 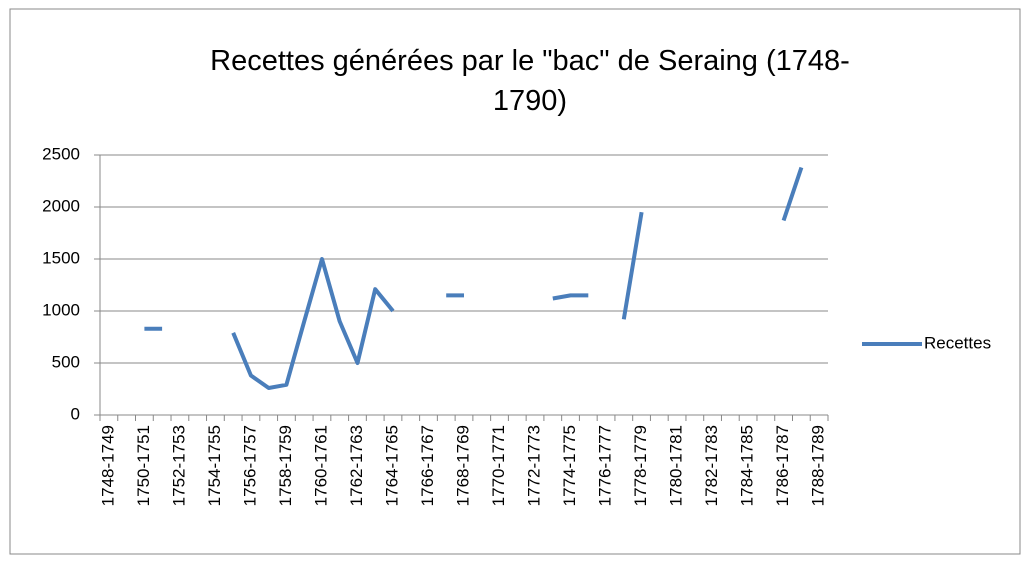 I want to click on x-tick-label: 1784-1785, so click(x=747, y=465).